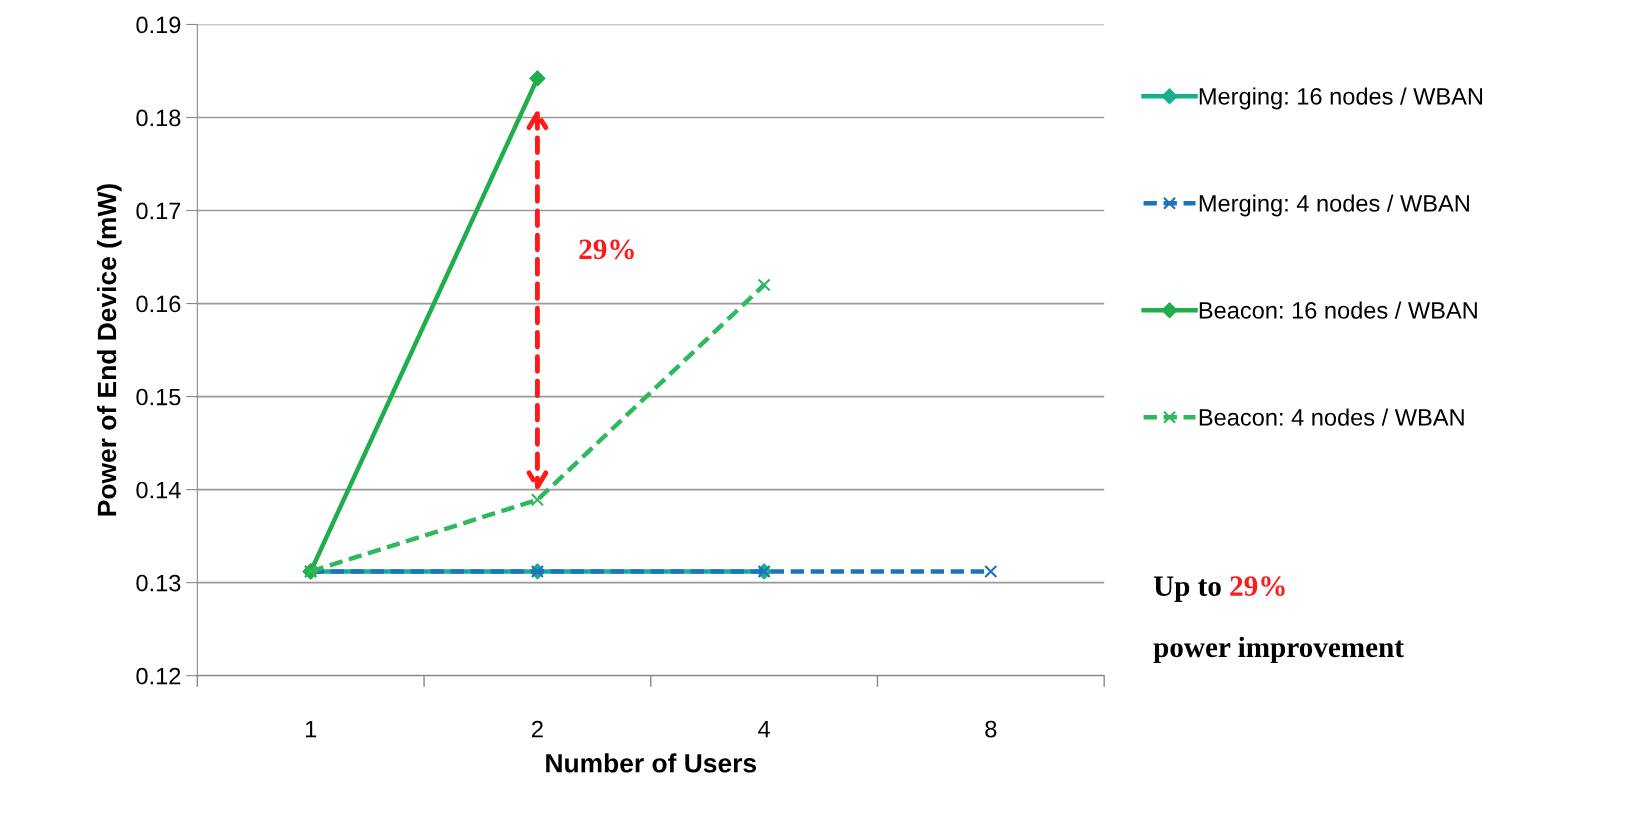 The width and height of the screenshot is (1631, 816). What do you see at coordinates (311, 729) in the screenshot?
I see `x-tick-label: 1` at bounding box center [311, 729].